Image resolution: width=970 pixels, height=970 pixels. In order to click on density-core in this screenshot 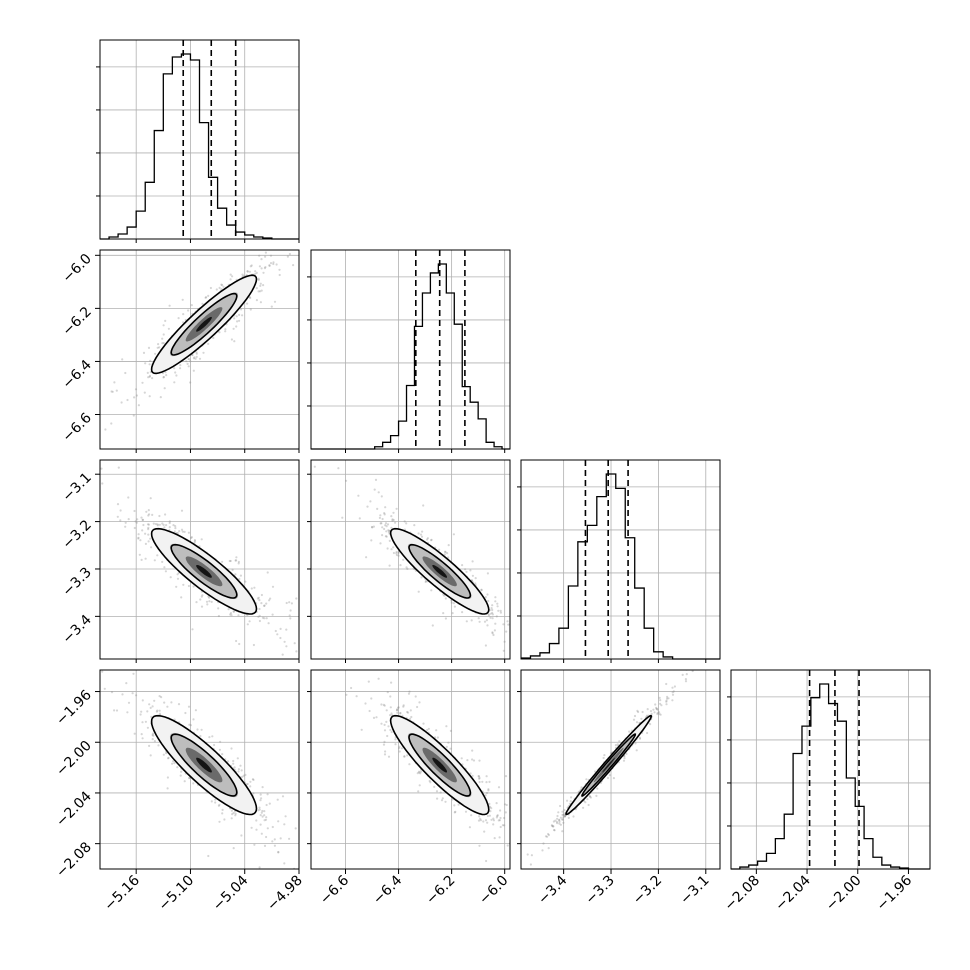, I will do `click(204, 571)`.